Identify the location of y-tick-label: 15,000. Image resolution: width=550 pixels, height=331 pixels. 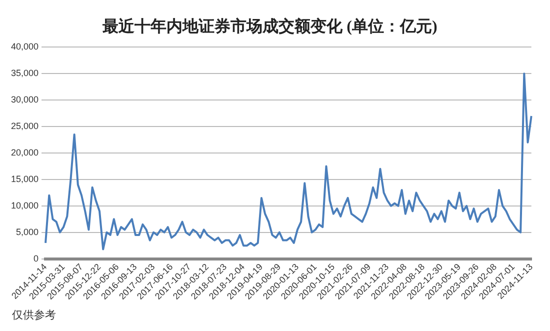
(24, 179).